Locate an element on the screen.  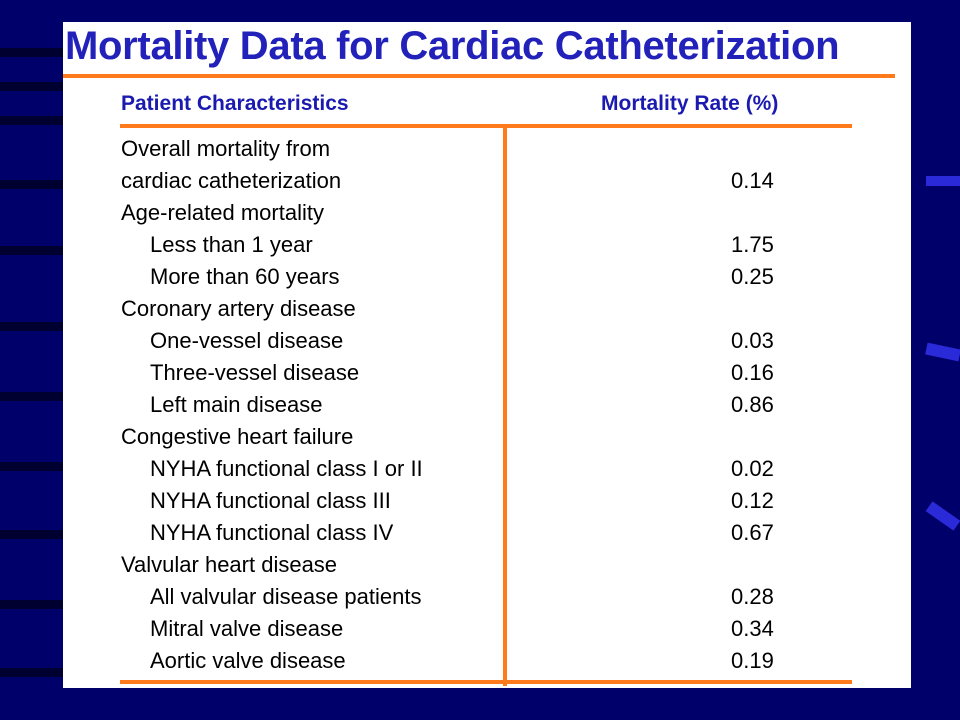
row-label: Three-vessel disease is located at coordinates (255, 372).